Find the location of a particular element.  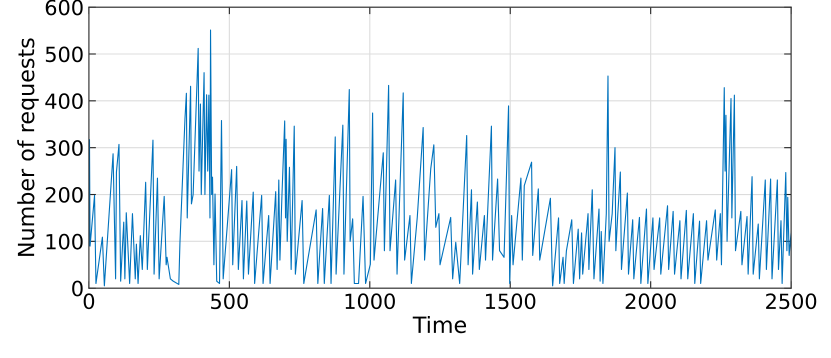

x-tick-label: 1500 is located at coordinates (511, 301).